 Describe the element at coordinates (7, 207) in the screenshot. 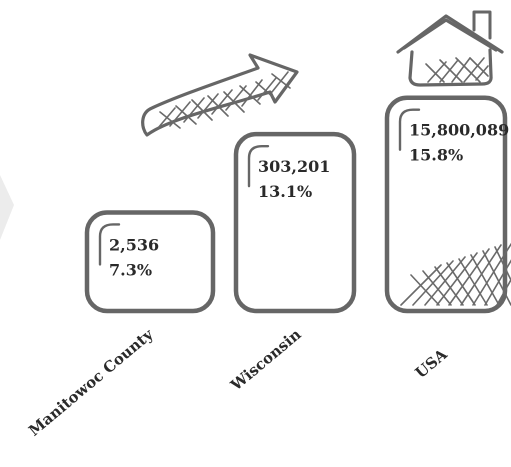

I see `background-shape` at that location.